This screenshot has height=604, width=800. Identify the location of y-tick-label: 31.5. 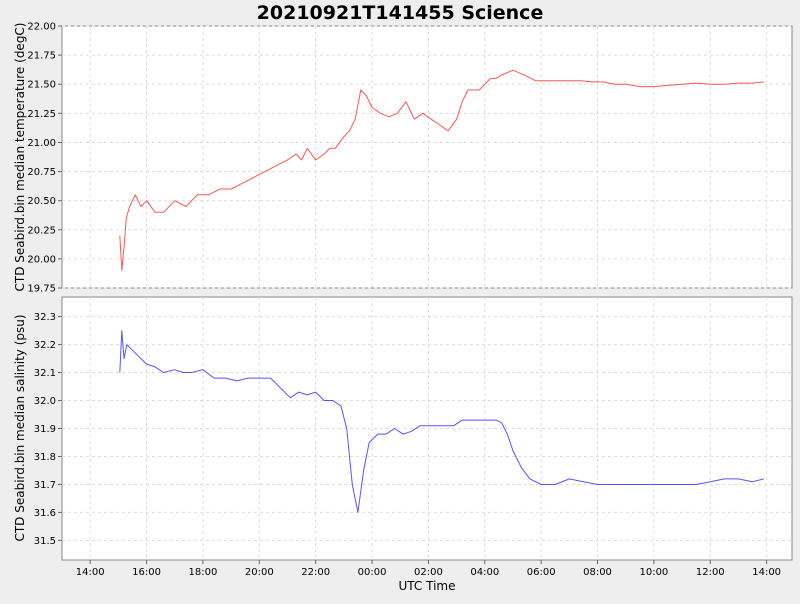
(45, 541).